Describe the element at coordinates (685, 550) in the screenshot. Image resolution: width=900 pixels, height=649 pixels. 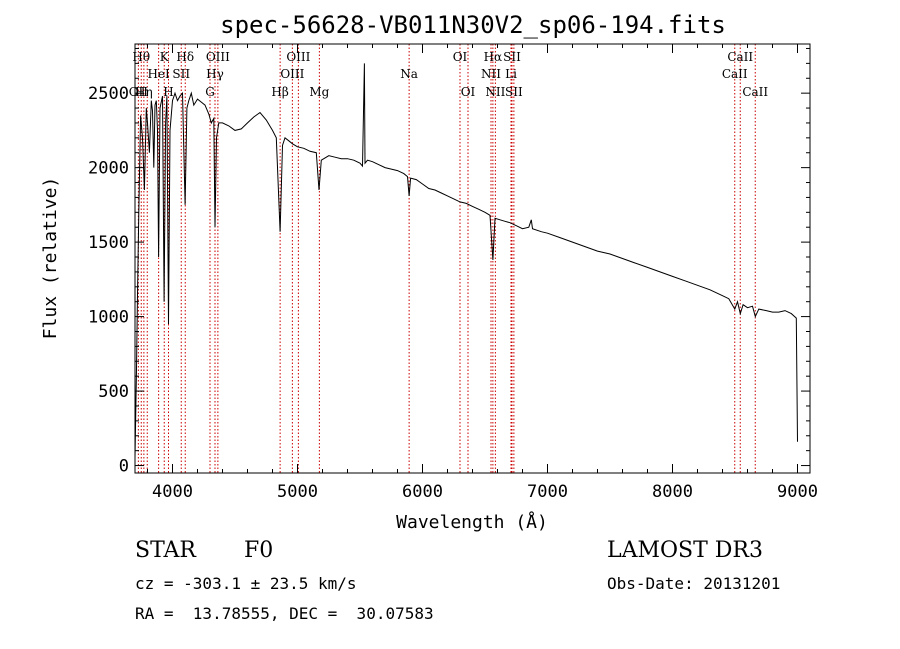
I see `survey-name: LAMOST DR3` at that location.